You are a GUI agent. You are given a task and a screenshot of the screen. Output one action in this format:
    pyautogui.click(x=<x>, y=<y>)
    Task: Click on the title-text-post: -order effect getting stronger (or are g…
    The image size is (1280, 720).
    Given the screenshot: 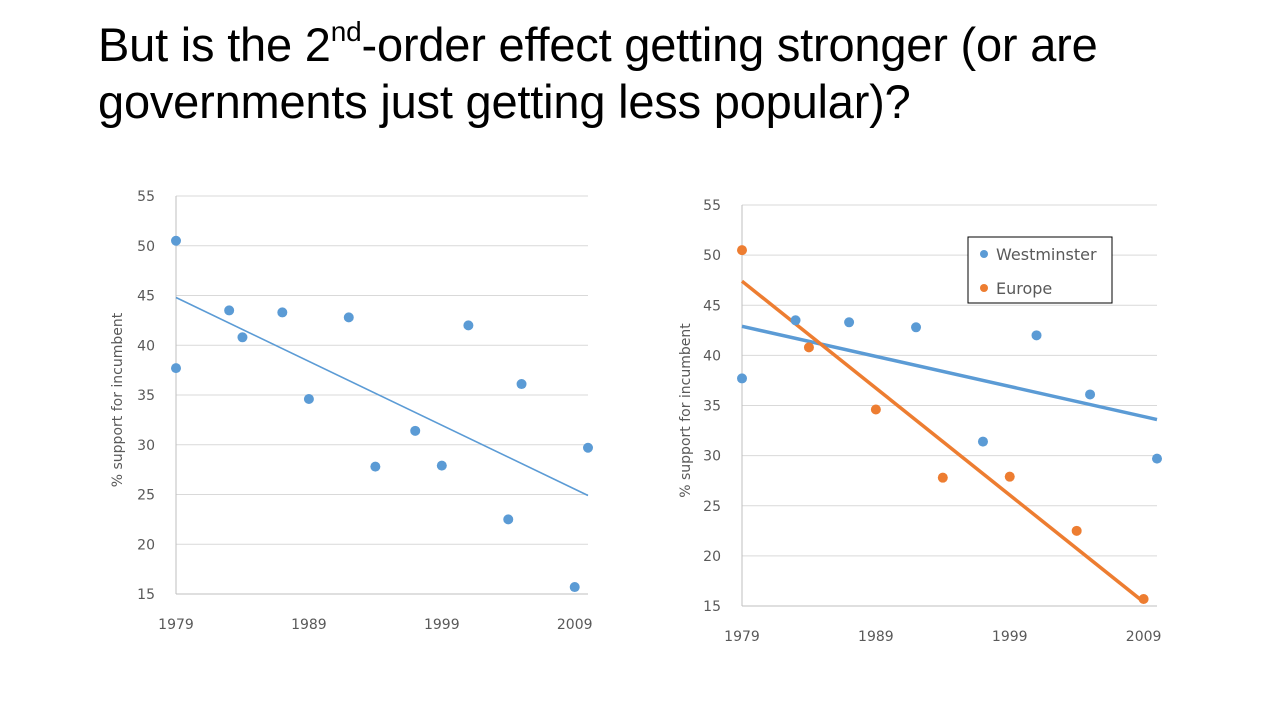 What is the action you would take?
    pyautogui.click(x=598, y=73)
    